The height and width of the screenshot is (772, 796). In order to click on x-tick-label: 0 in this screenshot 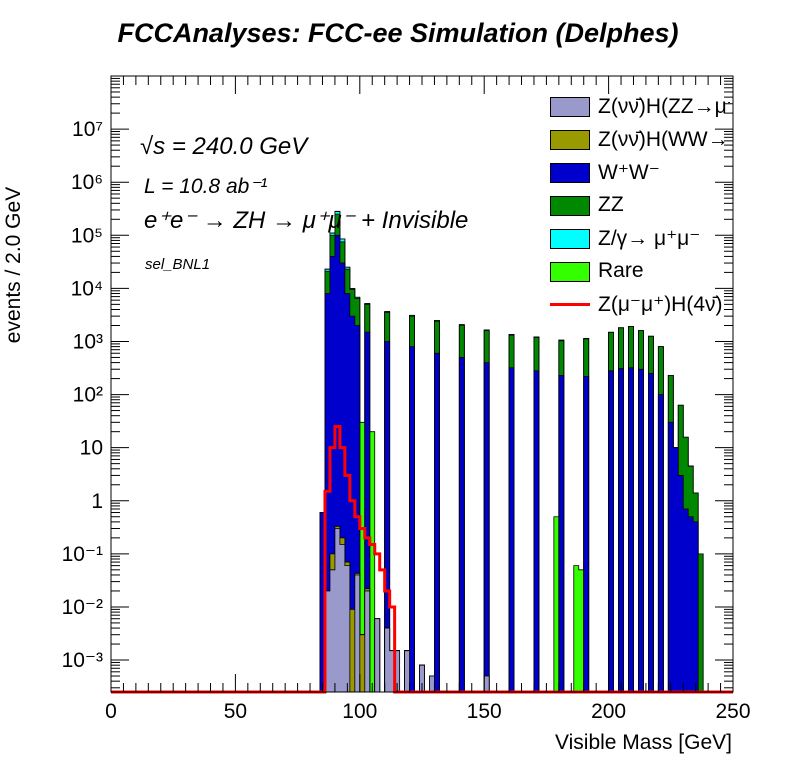, I will do `click(111, 711)`.